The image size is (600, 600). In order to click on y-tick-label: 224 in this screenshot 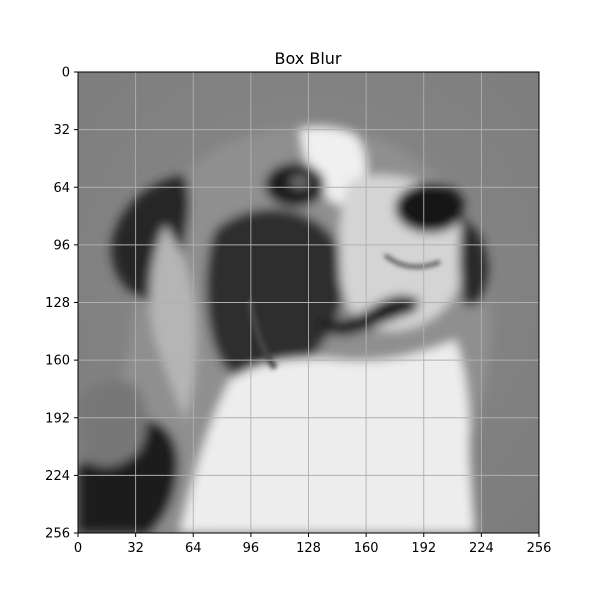, I will do `click(57, 476)`.